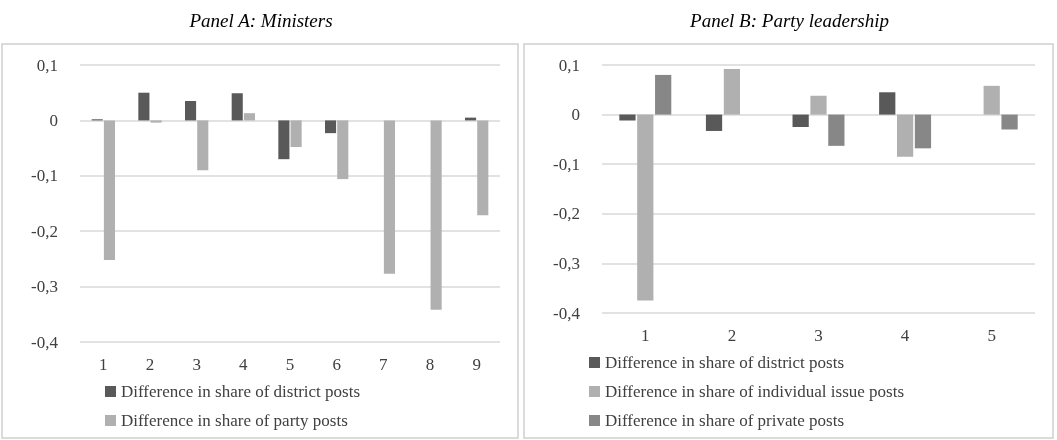 The image size is (1057, 440). I want to click on legend-label: Difference in share of individual issue posts, so click(755, 391).